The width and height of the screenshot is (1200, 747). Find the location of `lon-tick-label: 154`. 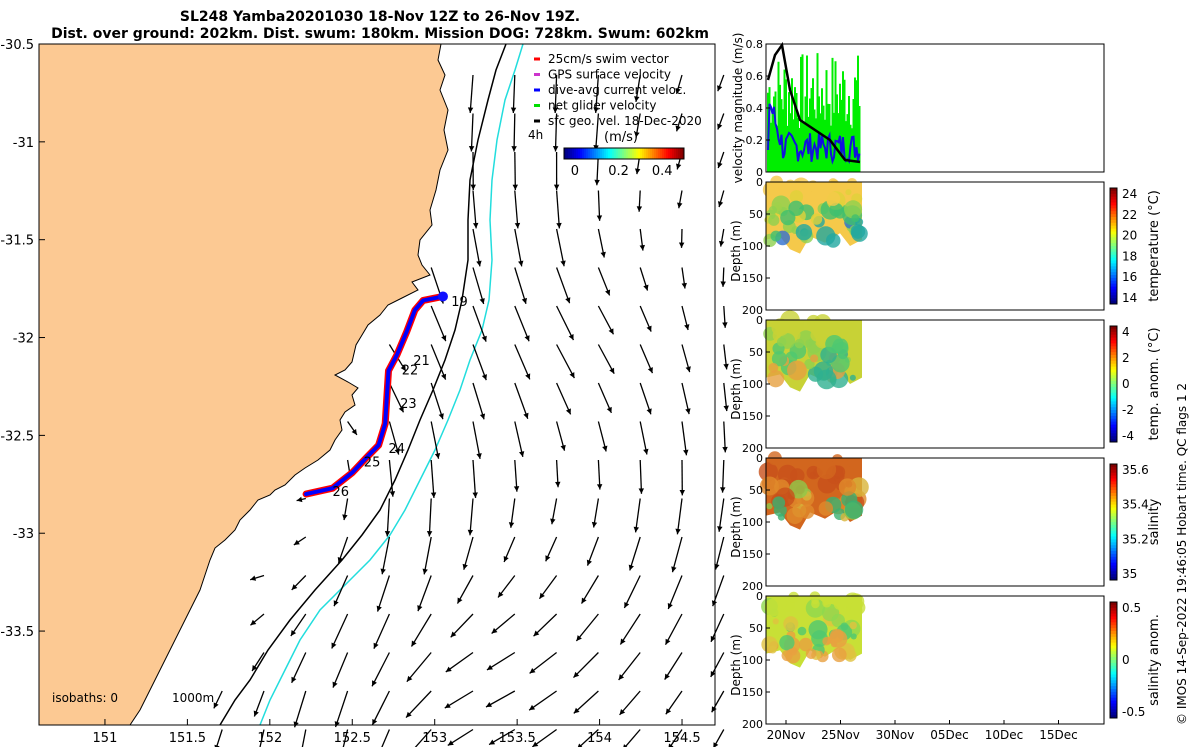

lon-tick-label: 154 is located at coordinates (599, 738).